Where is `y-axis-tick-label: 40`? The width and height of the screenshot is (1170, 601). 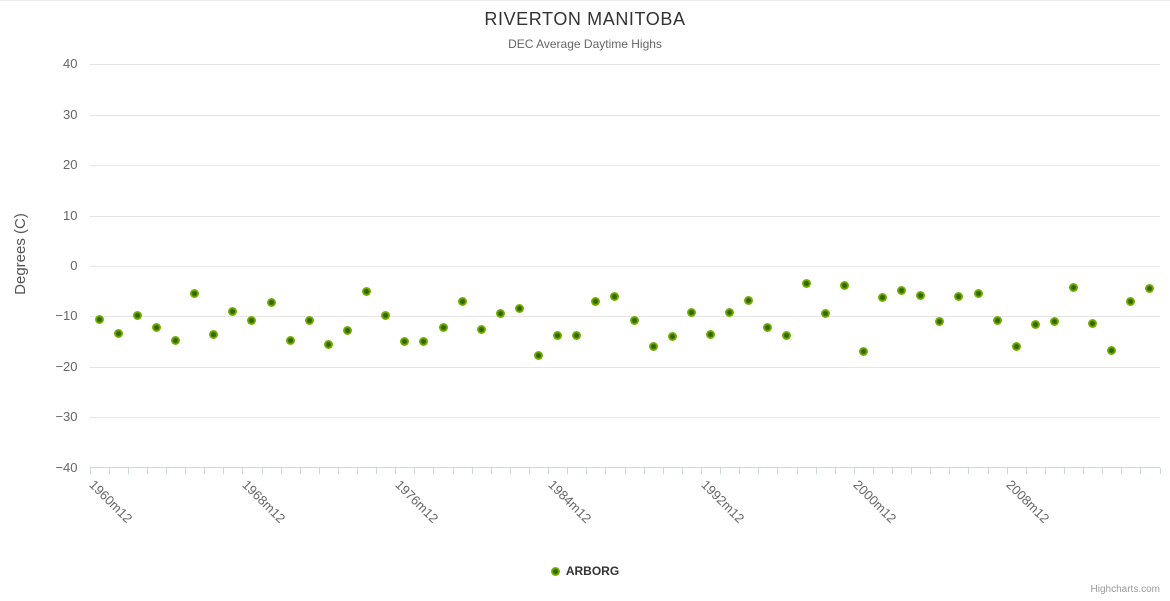 y-axis-tick-label: 40 is located at coordinates (70, 64).